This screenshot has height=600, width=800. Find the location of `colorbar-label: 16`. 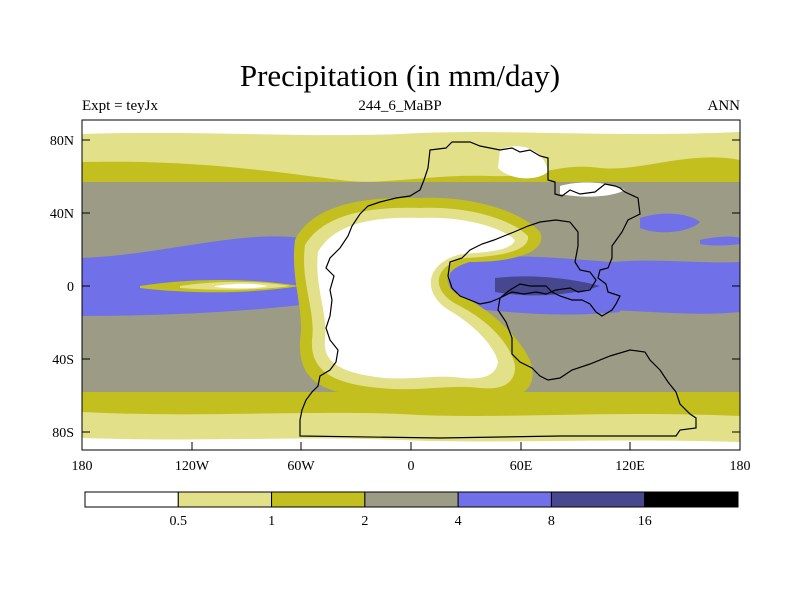

colorbar-label: 16 is located at coordinates (645, 521).